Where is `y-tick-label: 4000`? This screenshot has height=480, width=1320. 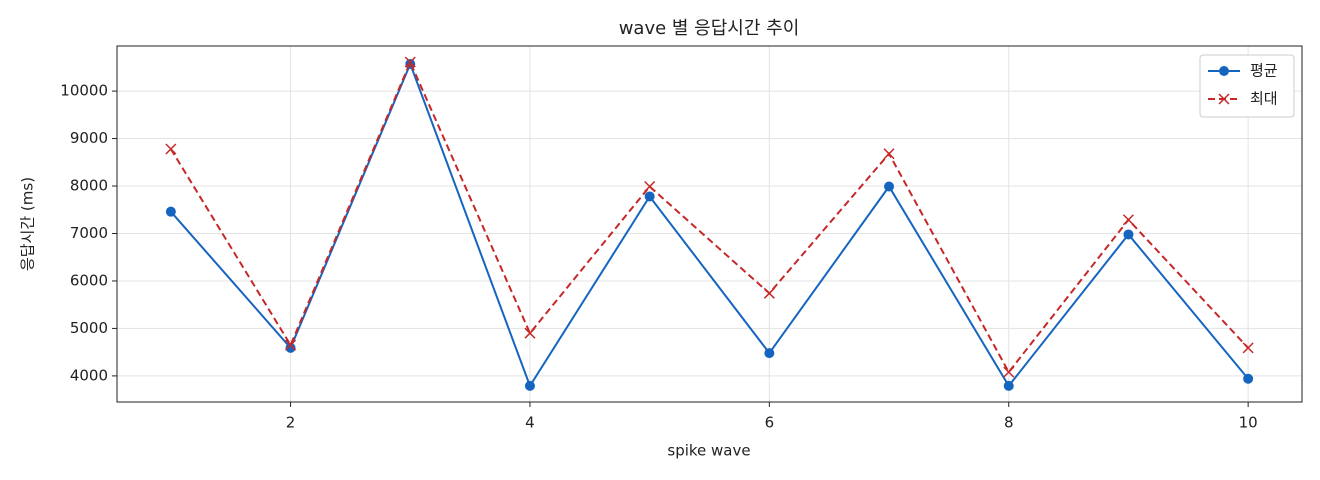
y-tick-label: 4000 is located at coordinates (89, 375).